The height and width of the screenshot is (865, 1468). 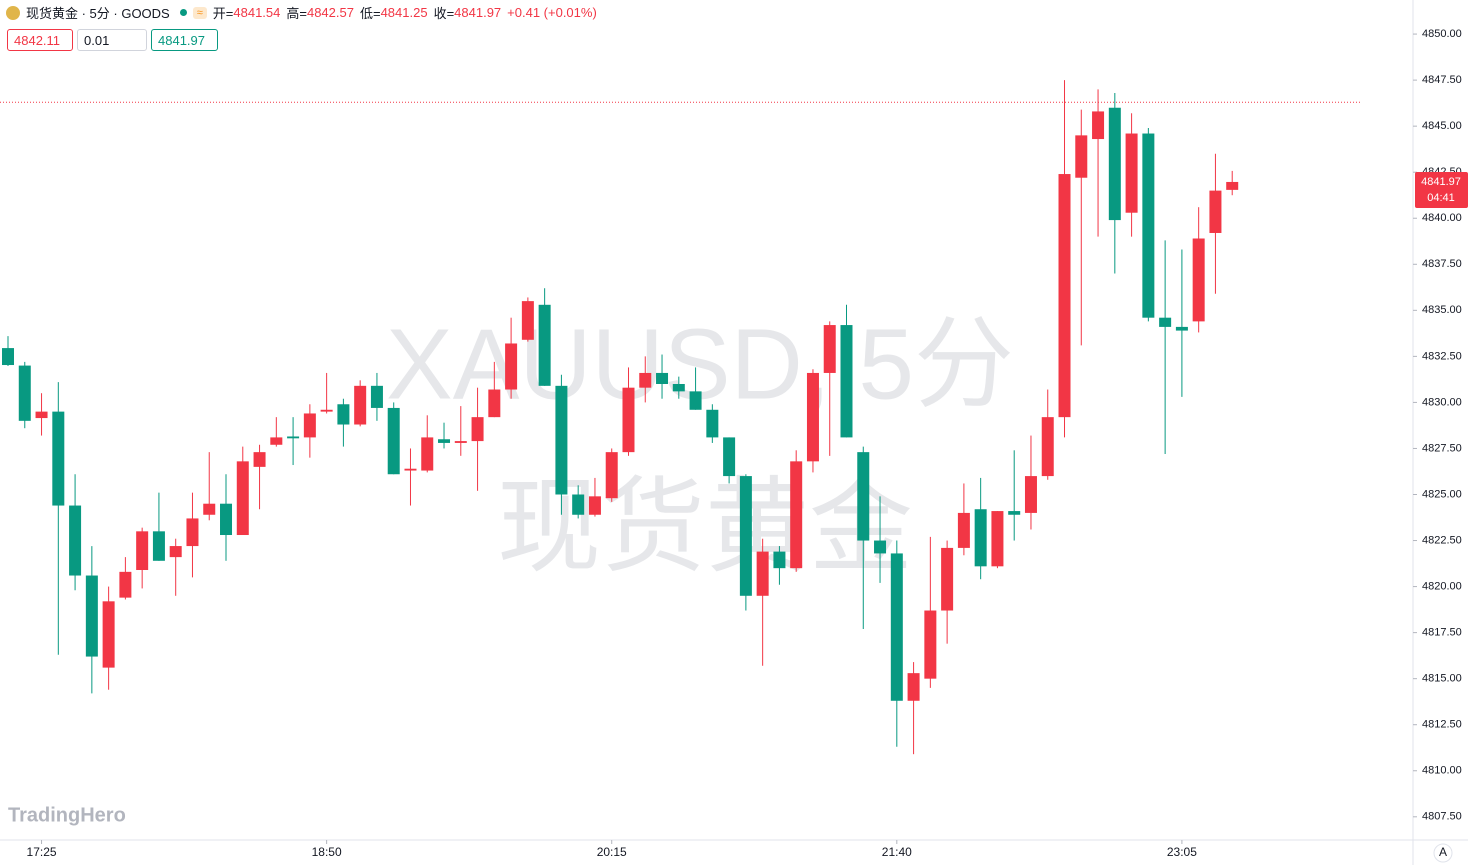 What do you see at coordinates (1442, 540) in the screenshot?
I see `y-tick-label: 4822.50` at bounding box center [1442, 540].